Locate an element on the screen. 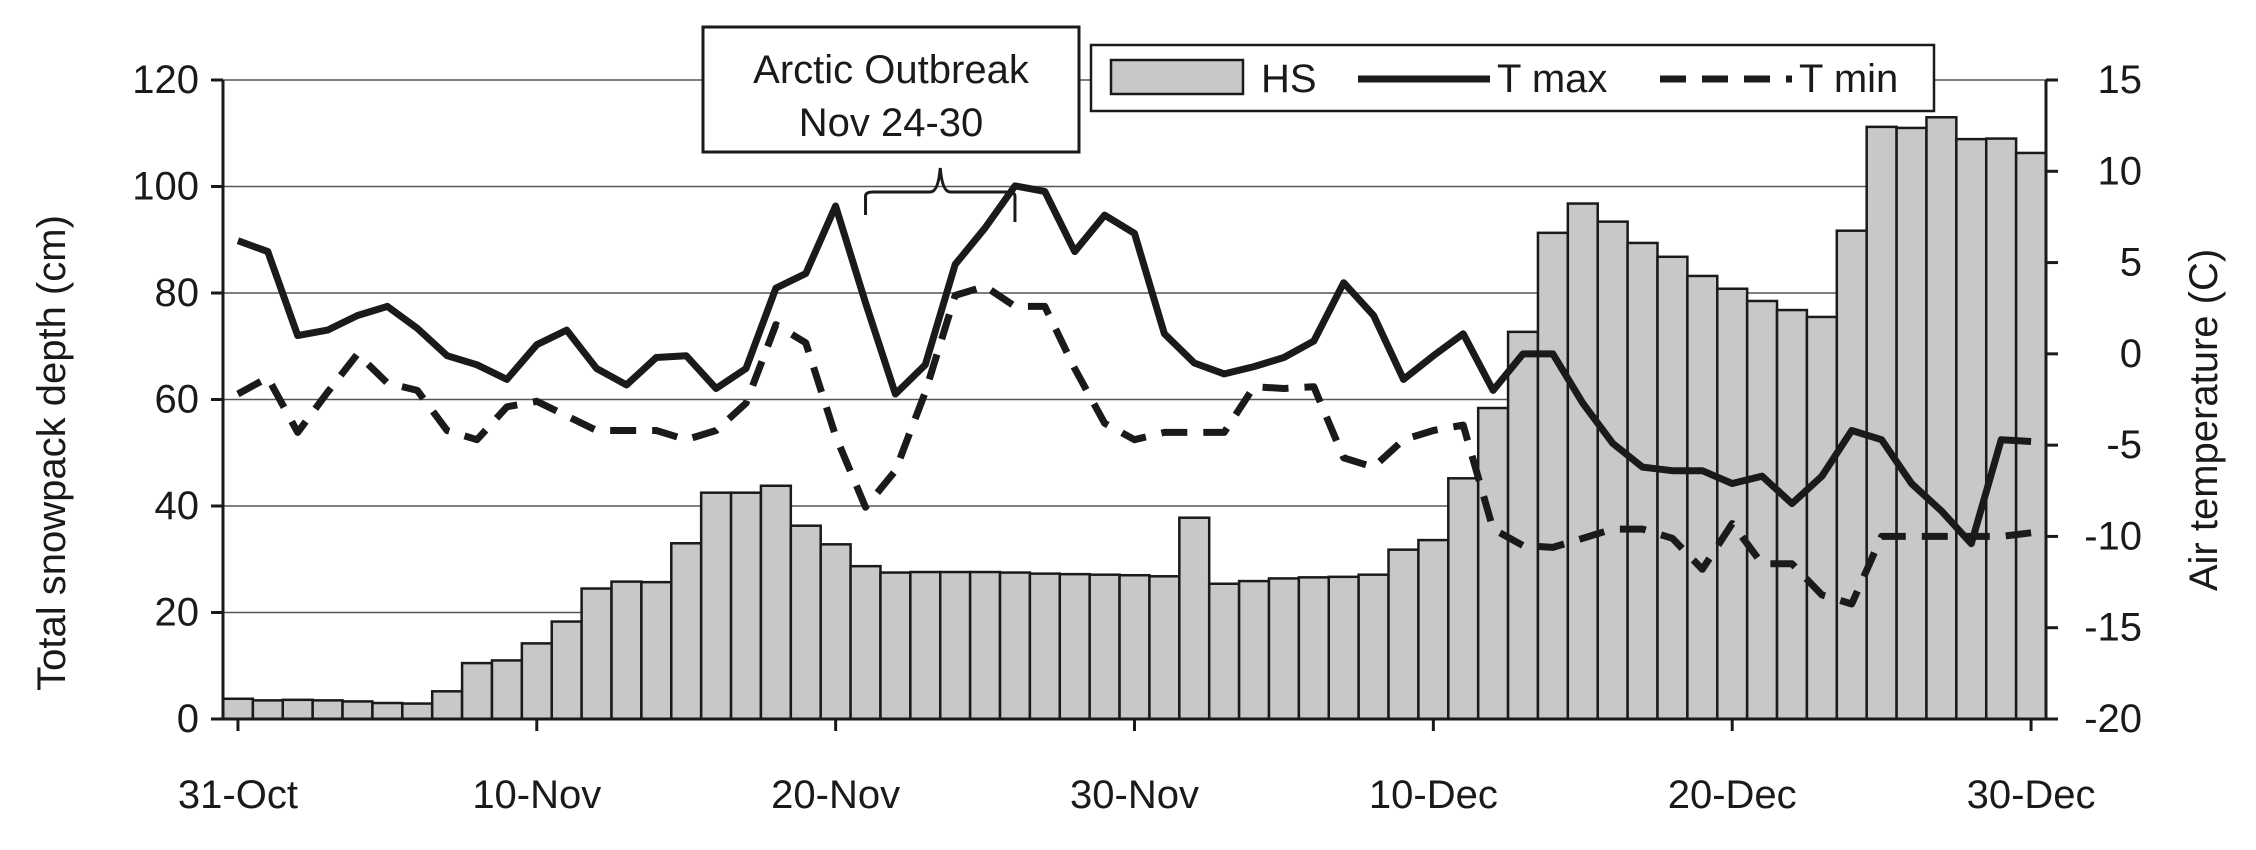 The width and height of the screenshot is (2256, 850). y-left-tick-label: 60 is located at coordinates (177, 400).